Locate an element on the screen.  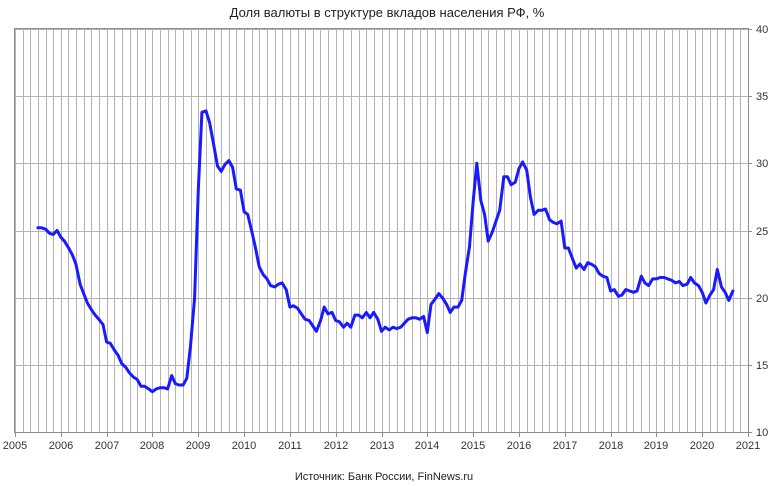
x-tick-label: 2021 is located at coordinates (748, 446).